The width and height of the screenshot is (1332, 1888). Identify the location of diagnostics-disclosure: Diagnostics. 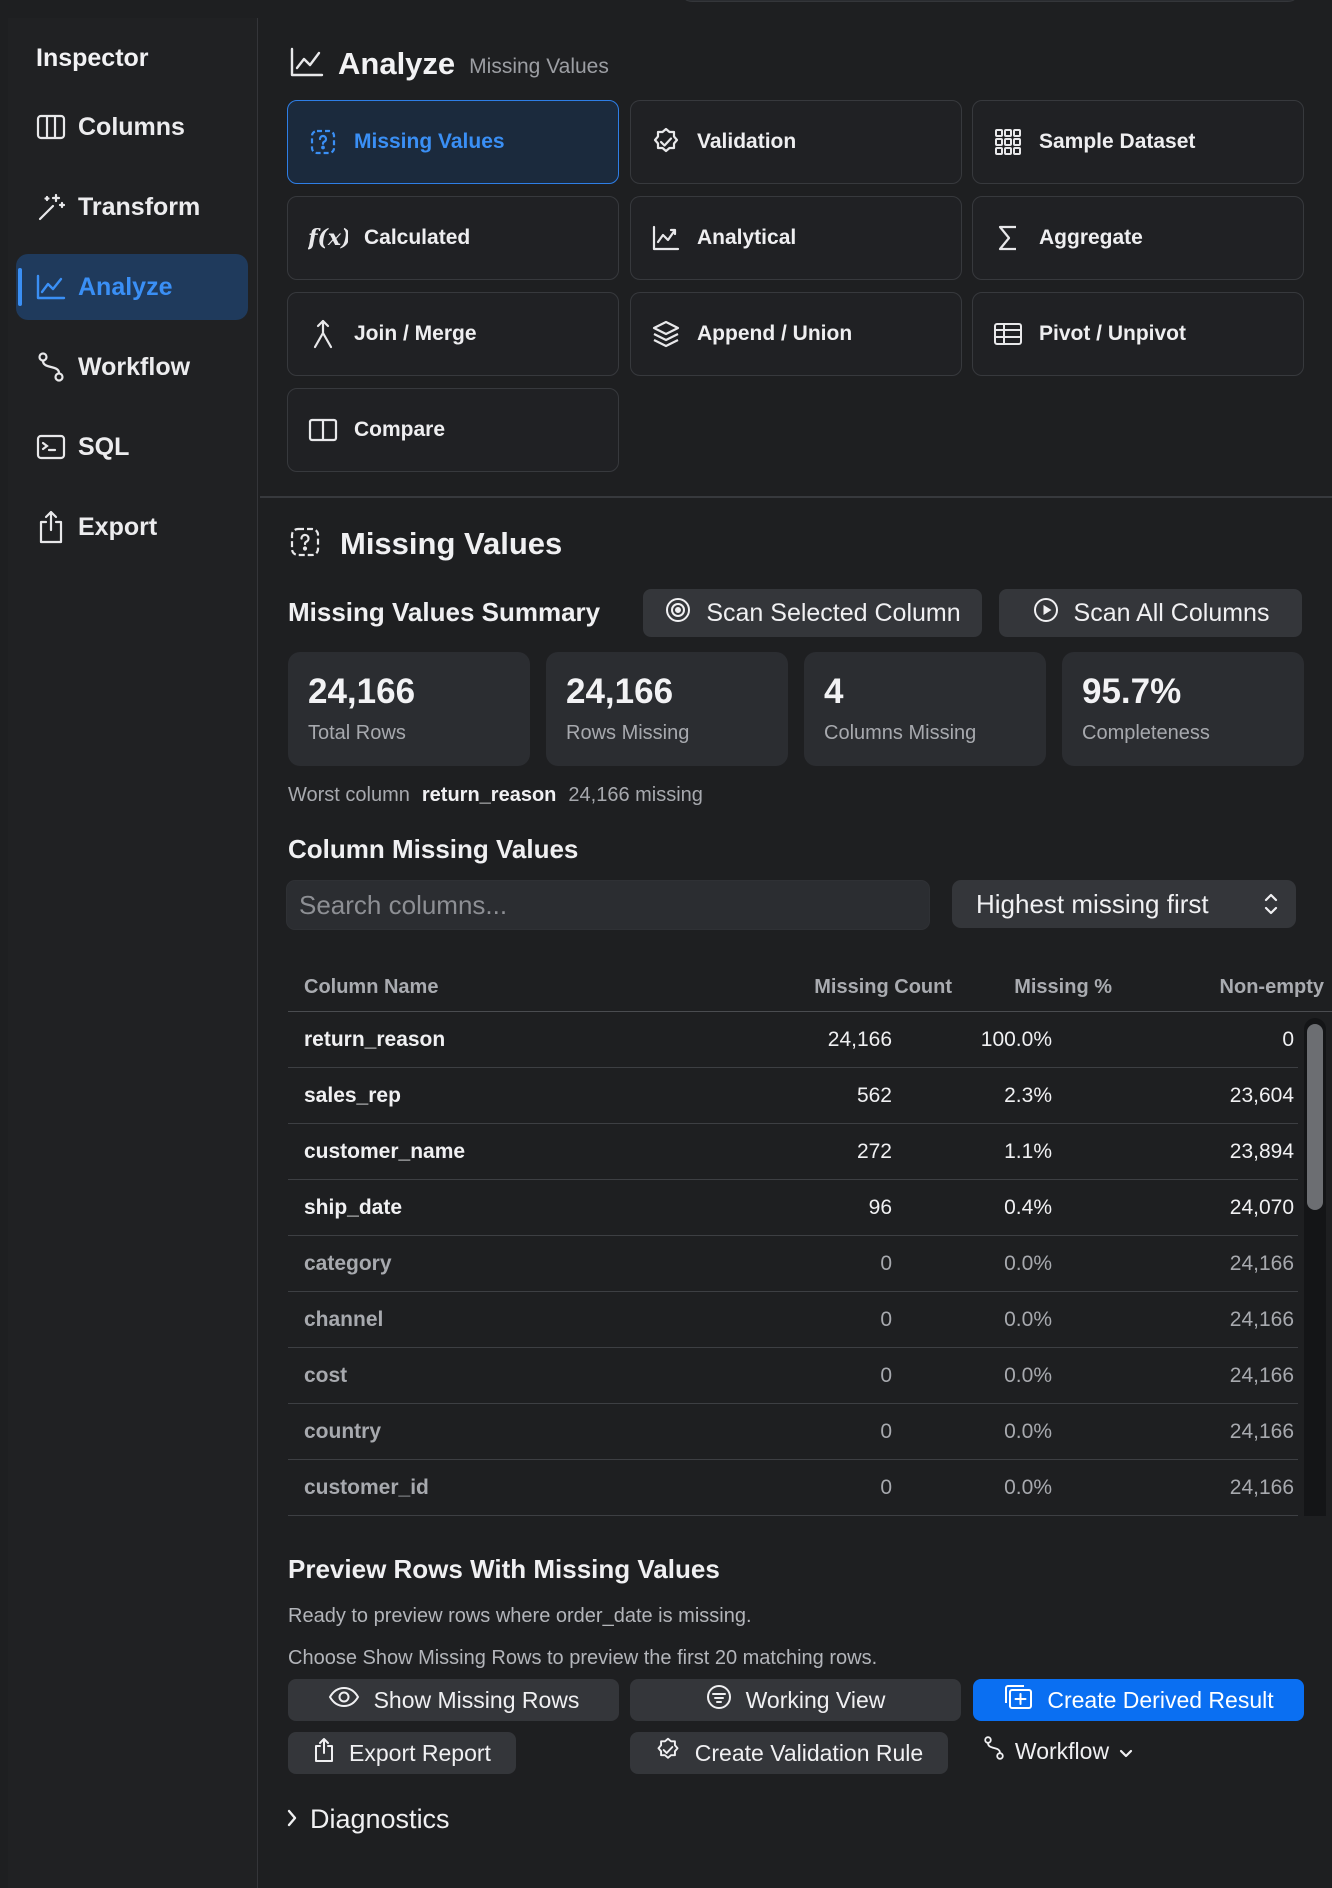
(368, 1819).